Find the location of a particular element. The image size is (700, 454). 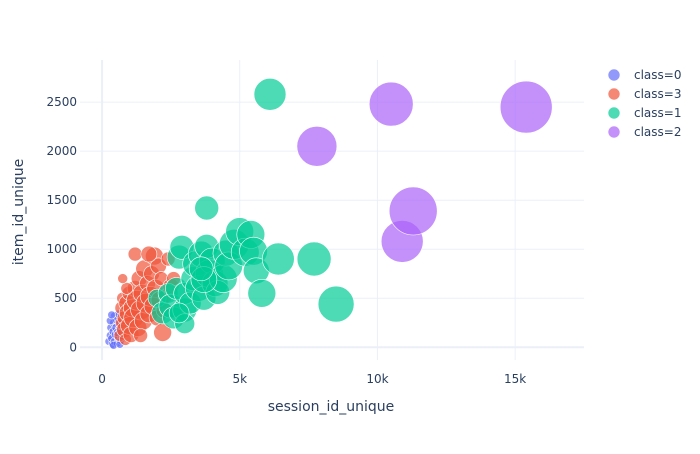

legend-item: class=2 is located at coordinates (644, 132).